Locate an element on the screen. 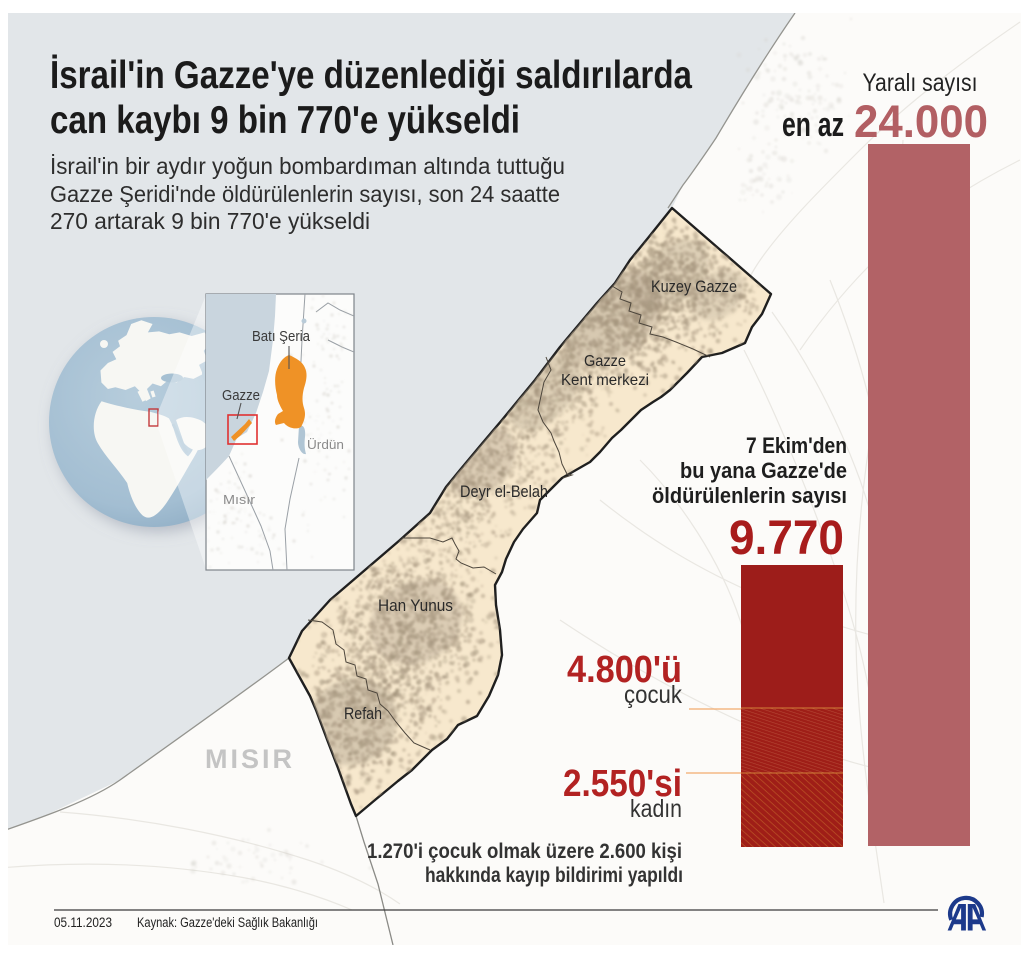 This screenshot has height=971, width=1024. svg-text: öldürülenlerin sayısı is located at coordinates (749, 495).